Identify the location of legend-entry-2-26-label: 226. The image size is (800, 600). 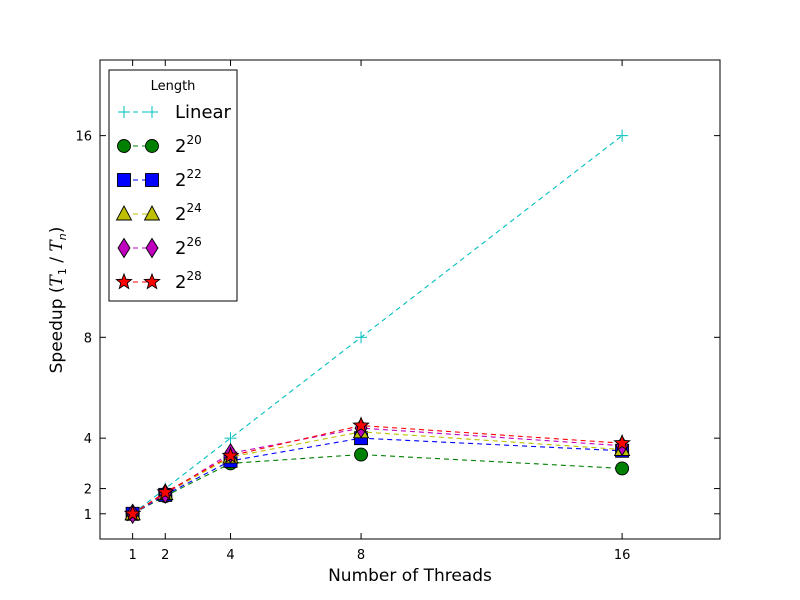
(188, 247).